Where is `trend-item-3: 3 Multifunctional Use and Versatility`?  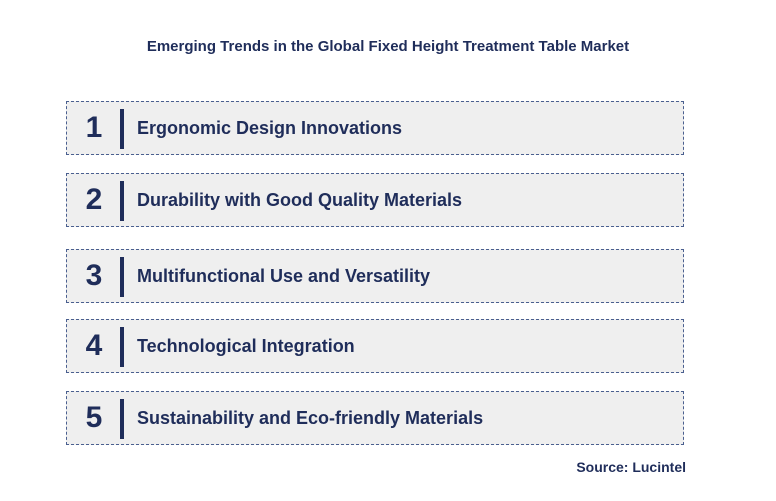 trend-item-3: 3 Multifunctional Use and Versatility is located at coordinates (375, 276).